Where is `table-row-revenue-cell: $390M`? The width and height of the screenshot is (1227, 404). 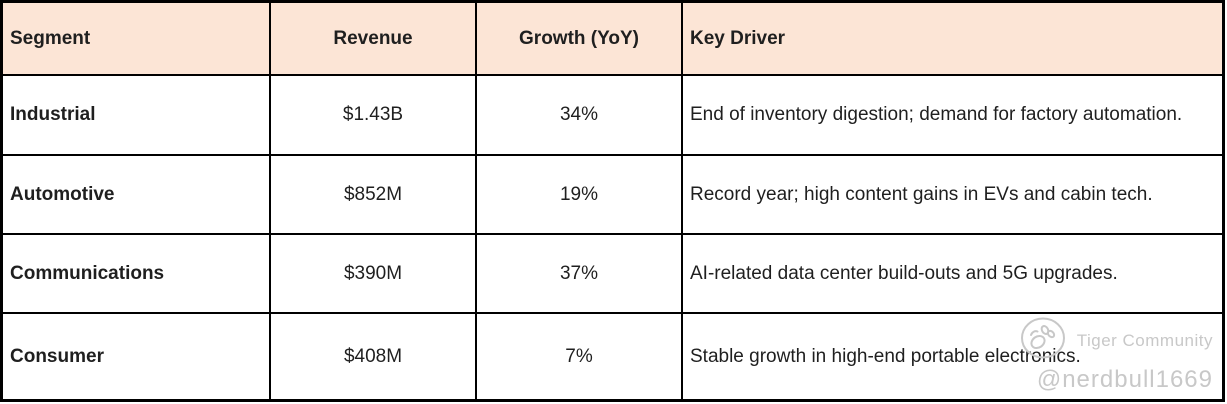 table-row-revenue-cell: $390M is located at coordinates (374, 274).